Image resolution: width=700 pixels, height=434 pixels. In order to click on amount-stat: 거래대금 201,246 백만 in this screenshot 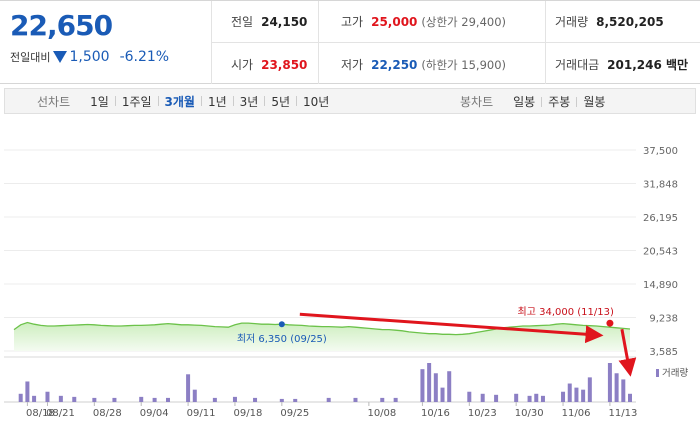, I will do `click(621, 64)`.